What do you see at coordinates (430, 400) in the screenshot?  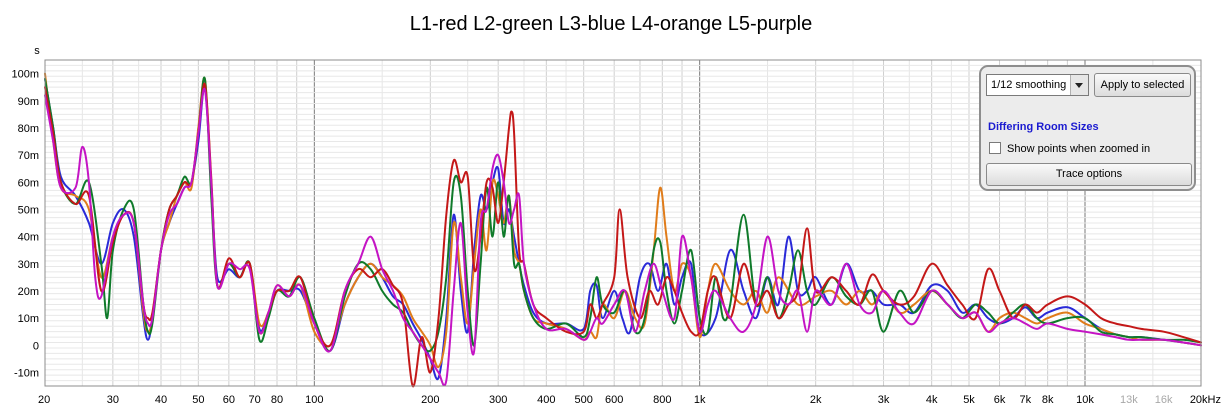 I see `x-tick-label: 200` at bounding box center [430, 400].